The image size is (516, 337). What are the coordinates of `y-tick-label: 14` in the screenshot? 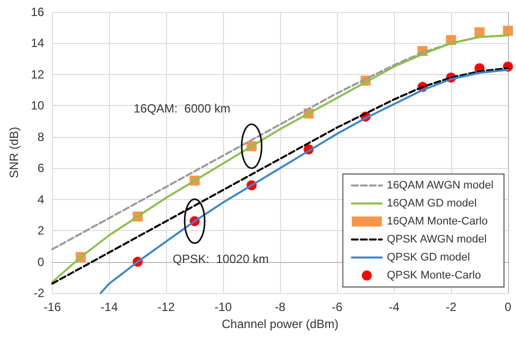 It's located at (37, 43).